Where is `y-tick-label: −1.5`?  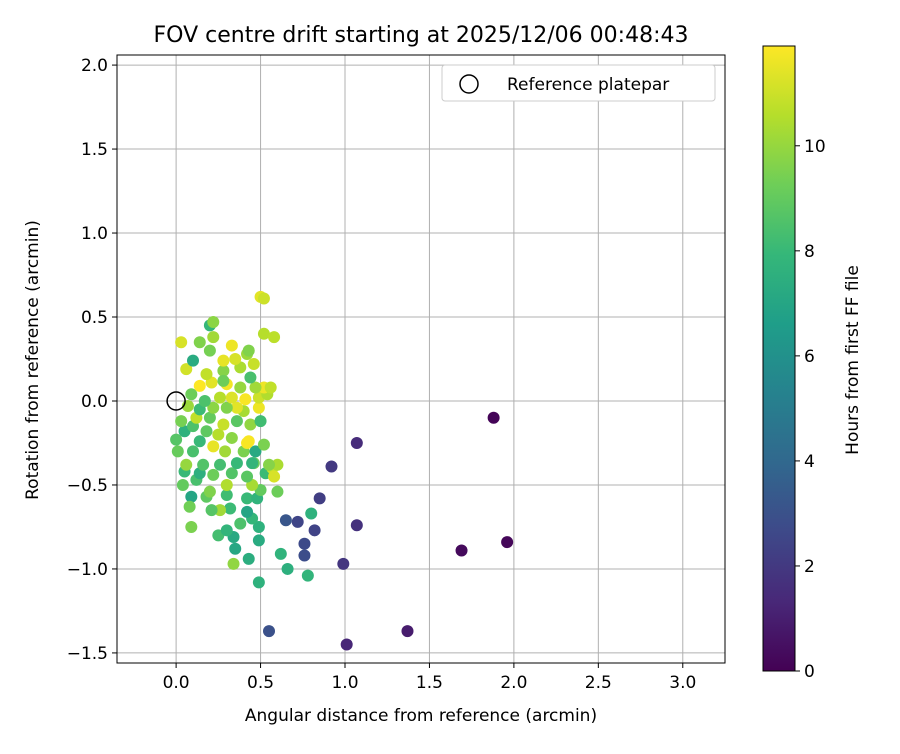
y-tick-label: −1.5 is located at coordinates (87, 654).